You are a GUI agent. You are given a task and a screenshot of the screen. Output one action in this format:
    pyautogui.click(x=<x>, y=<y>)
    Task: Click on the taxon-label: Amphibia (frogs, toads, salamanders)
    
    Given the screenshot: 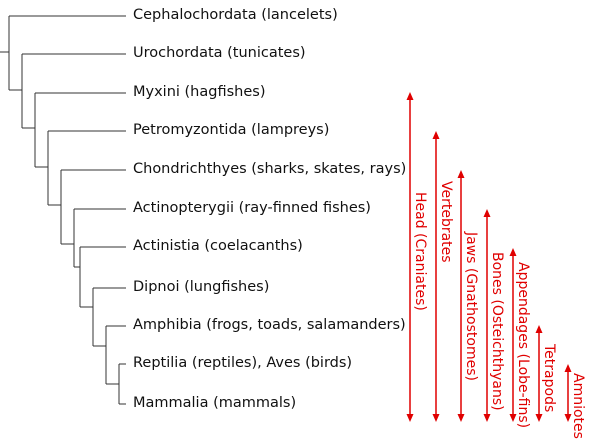 What is the action you would take?
    pyautogui.click(x=269, y=325)
    